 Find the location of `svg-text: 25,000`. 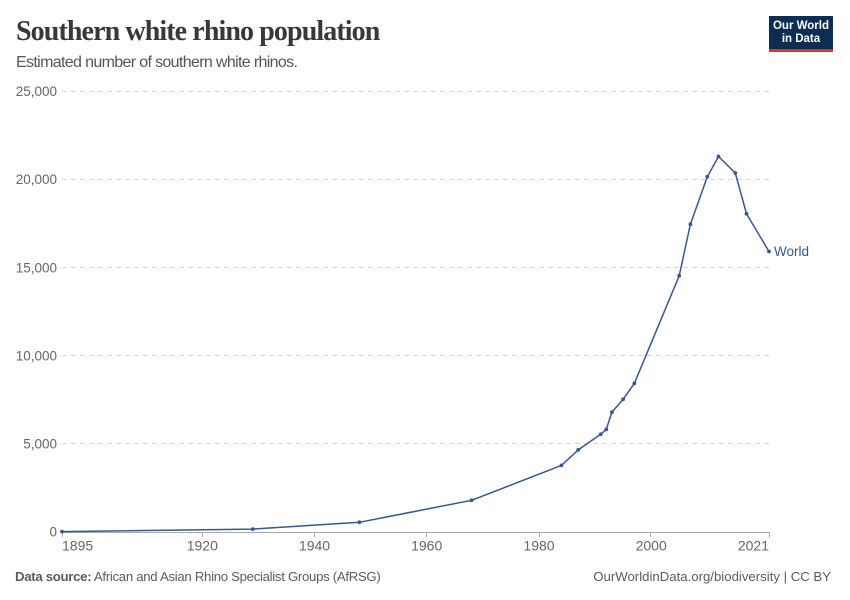

svg-text: 25,000 is located at coordinates (36, 91).